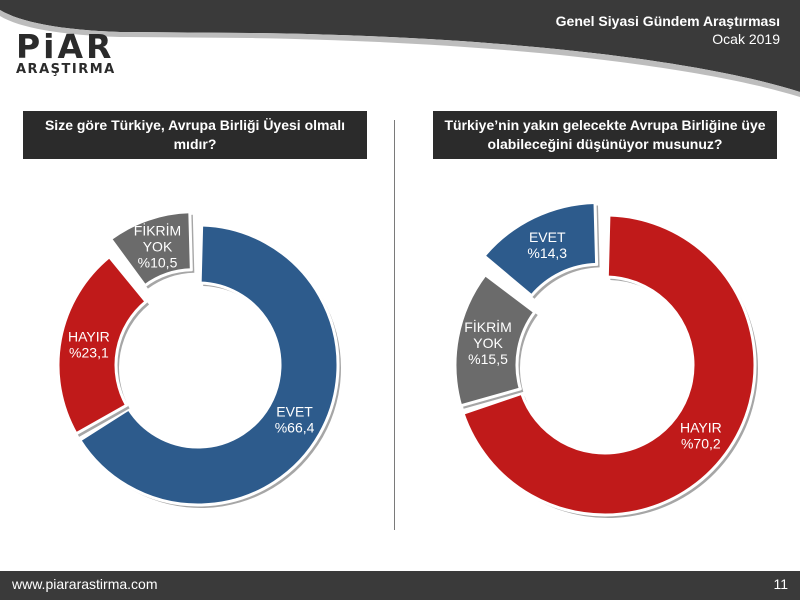 The width and height of the screenshot is (800, 600). What do you see at coordinates (394, 325) in the screenshot?
I see `center-divider` at bounding box center [394, 325].